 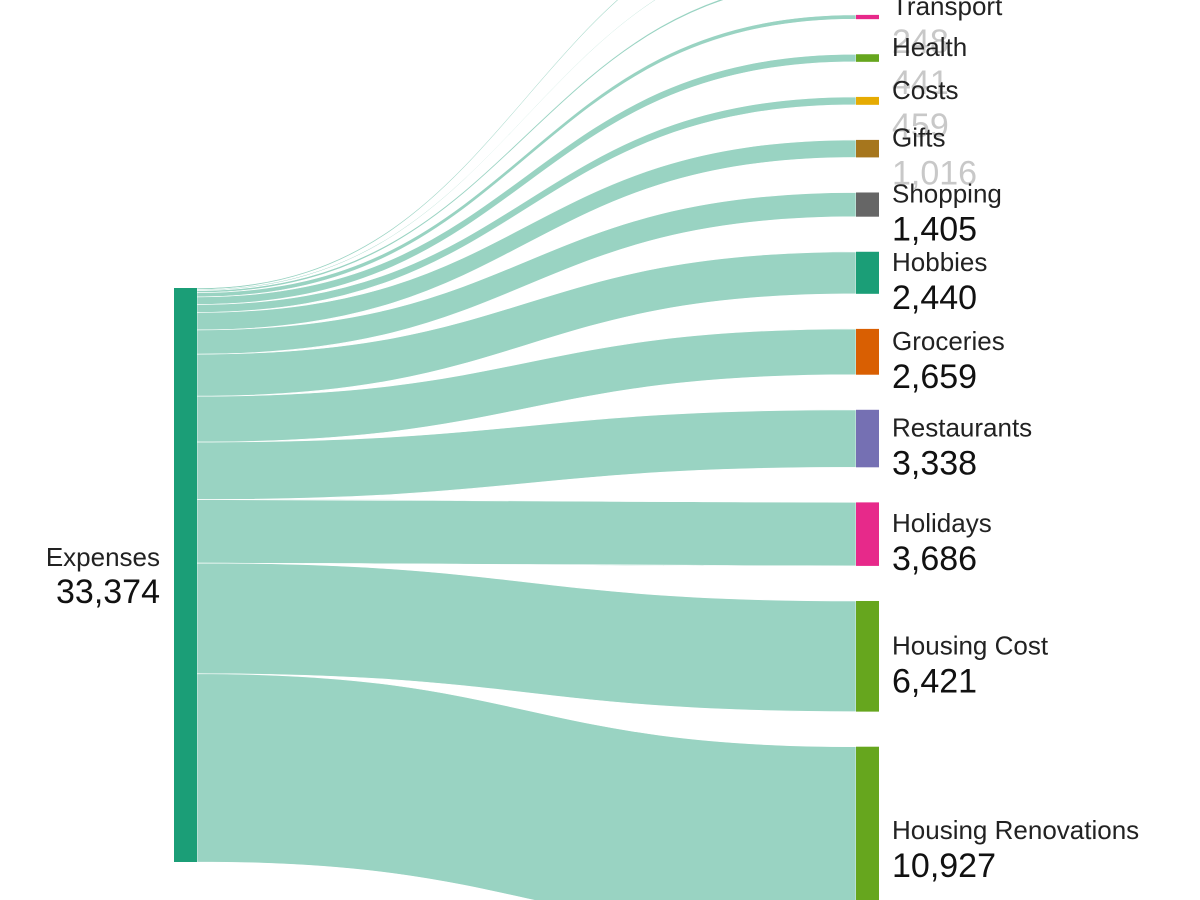 What do you see at coordinates (934, 298) in the screenshot?
I see `node-value-hobbies: 2,440` at bounding box center [934, 298].